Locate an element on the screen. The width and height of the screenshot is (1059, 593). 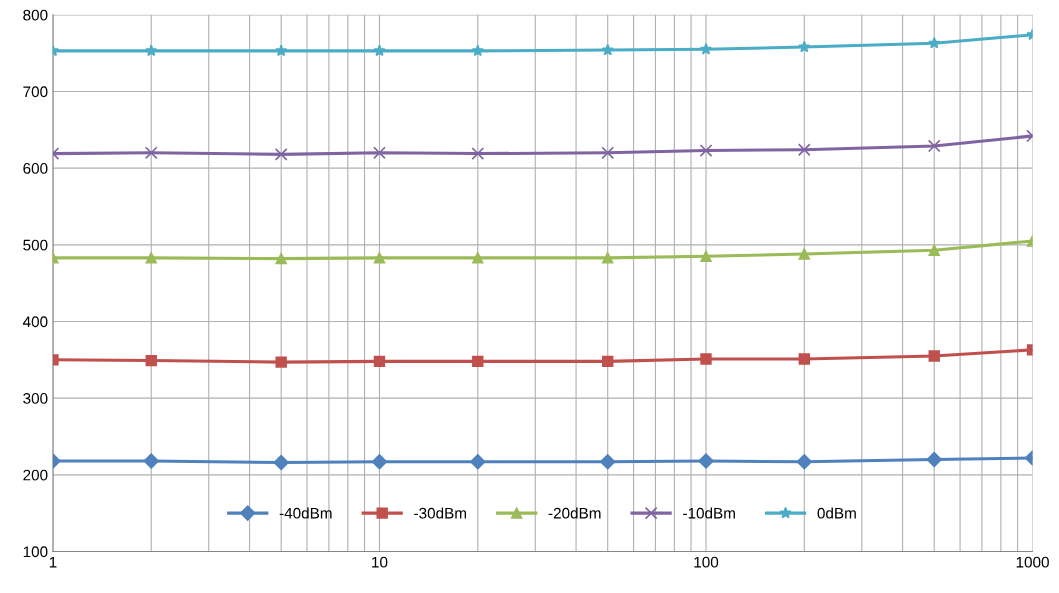
legend-label: -20dBm is located at coordinates (574, 513).